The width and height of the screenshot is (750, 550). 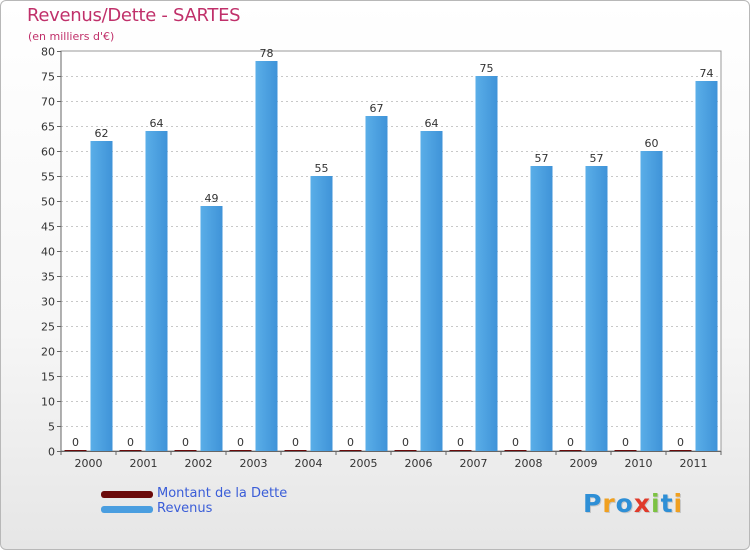 What do you see at coordinates (667, 503) in the screenshot?
I see `logo-letter: t` at bounding box center [667, 503].